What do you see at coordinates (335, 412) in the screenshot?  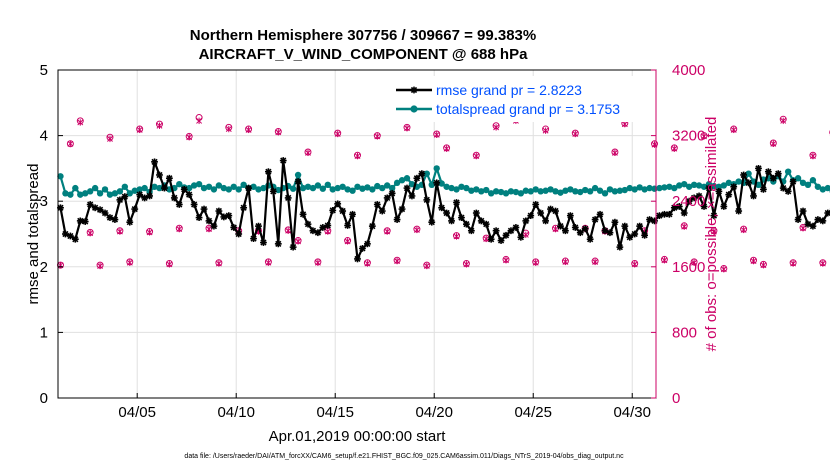 I see `x-tick-label: 04/15` at bounding box center [335, 412].